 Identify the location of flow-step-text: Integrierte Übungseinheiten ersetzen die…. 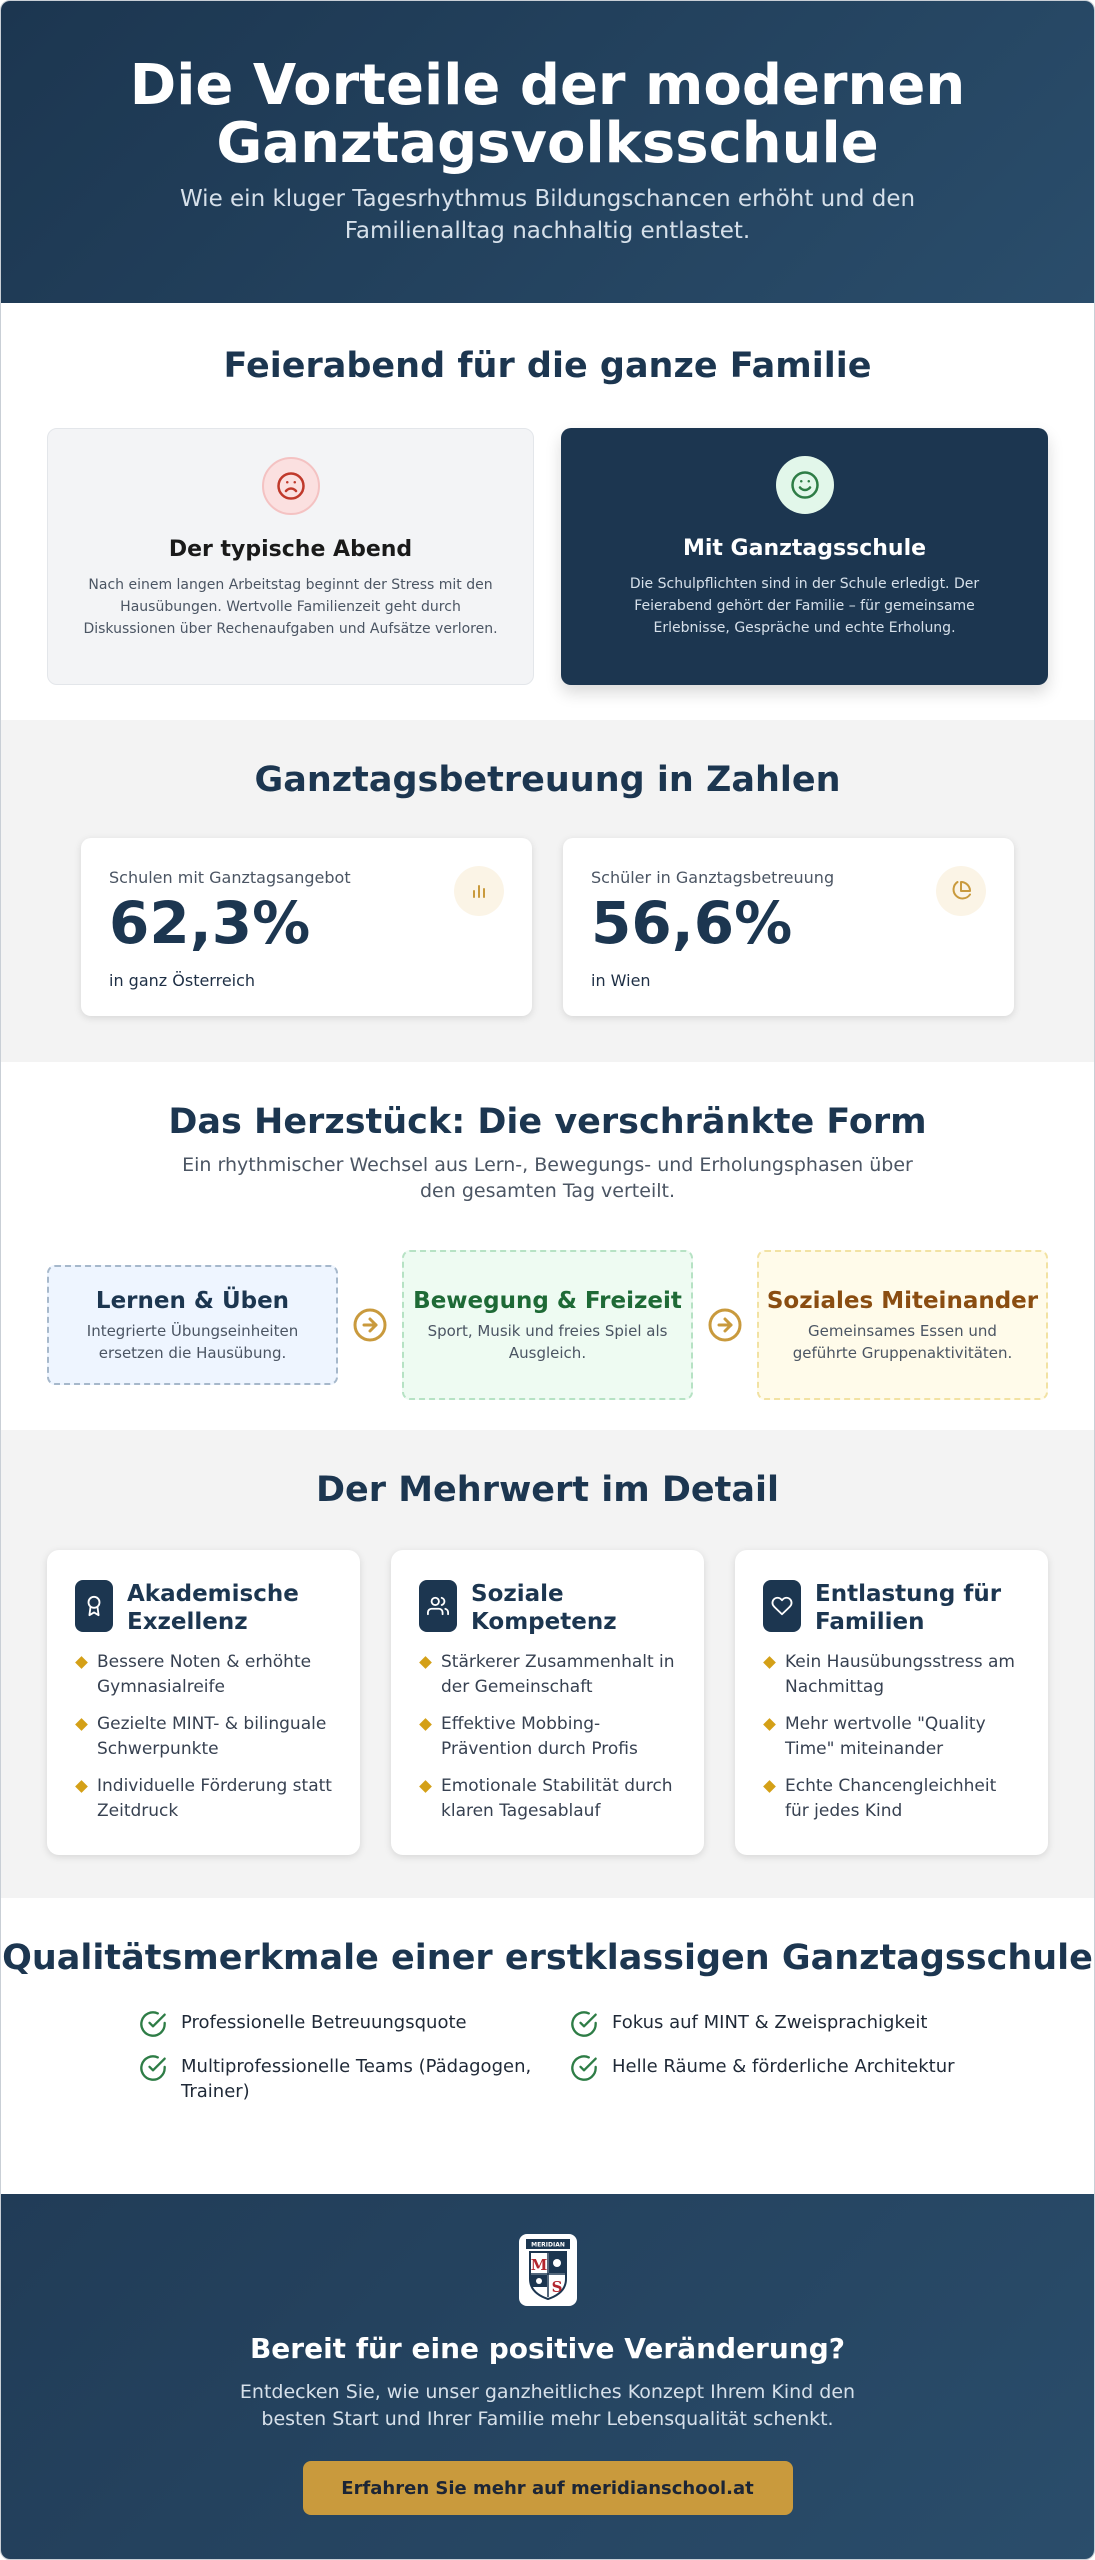
(192, 1341).